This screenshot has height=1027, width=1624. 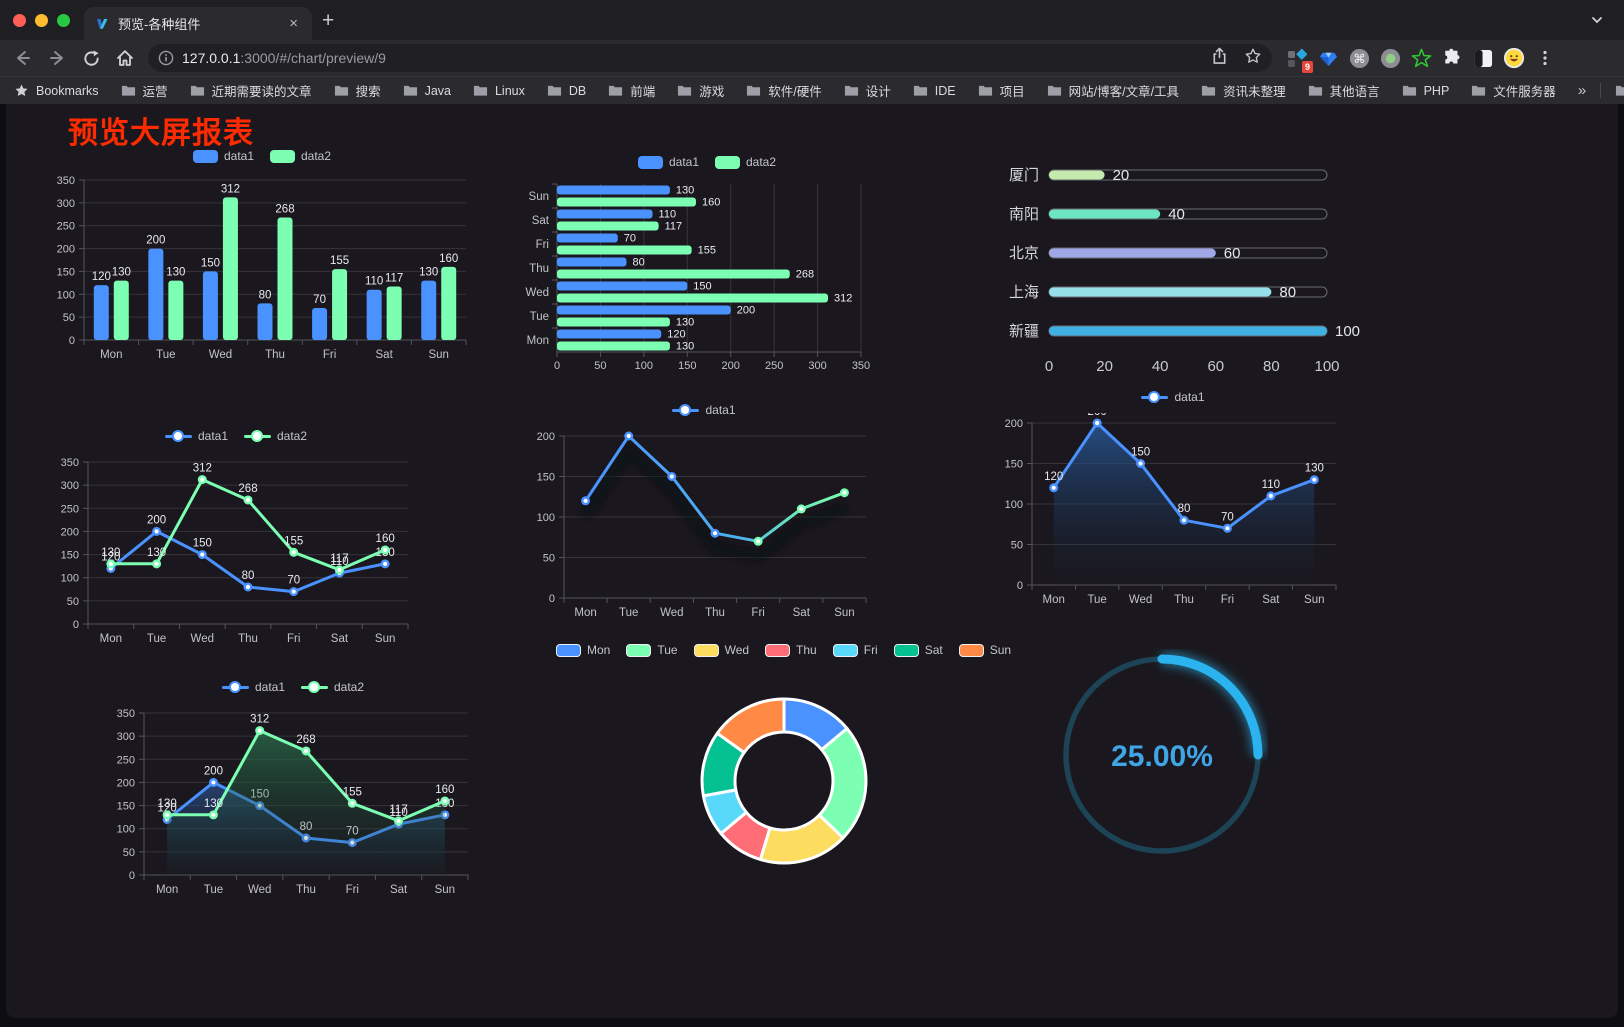 I want to click on chart-donut: Mon Tue Wed Thu Fri Sat Sun, so click(x=783, y=770).